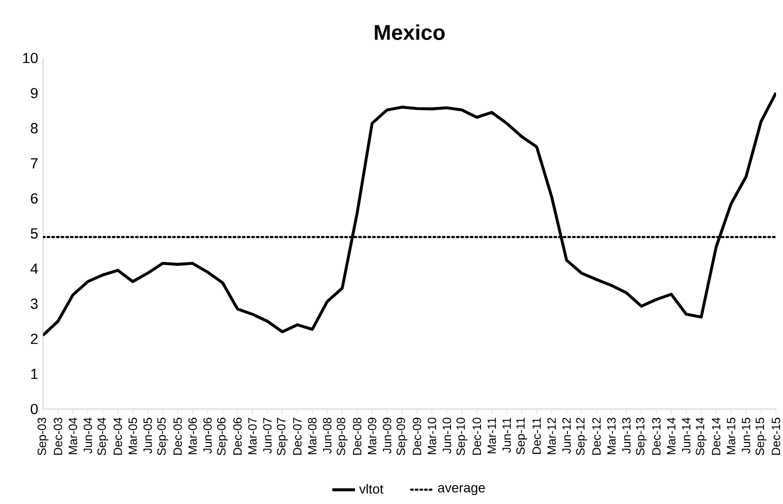  Describe the element at coordinates (102, 437) in the screenshot. I see `x-tick-label: Sep-04` at that location.